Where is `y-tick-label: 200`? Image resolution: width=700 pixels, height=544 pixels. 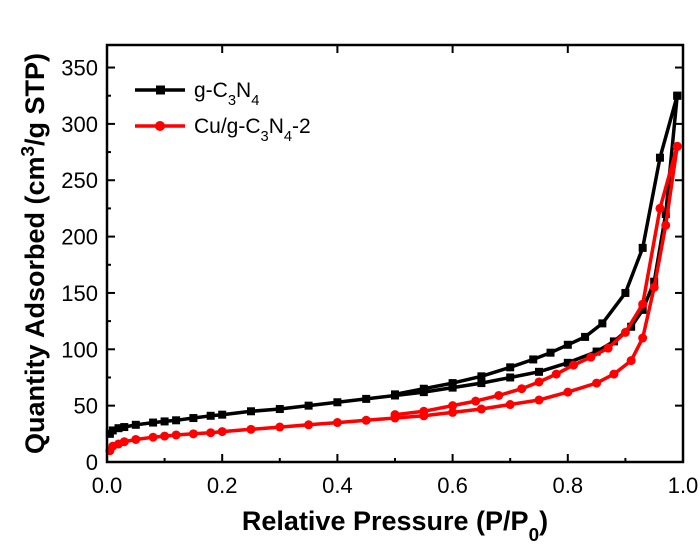 y-tick-label: 200 is located at coordinates (79, 237).